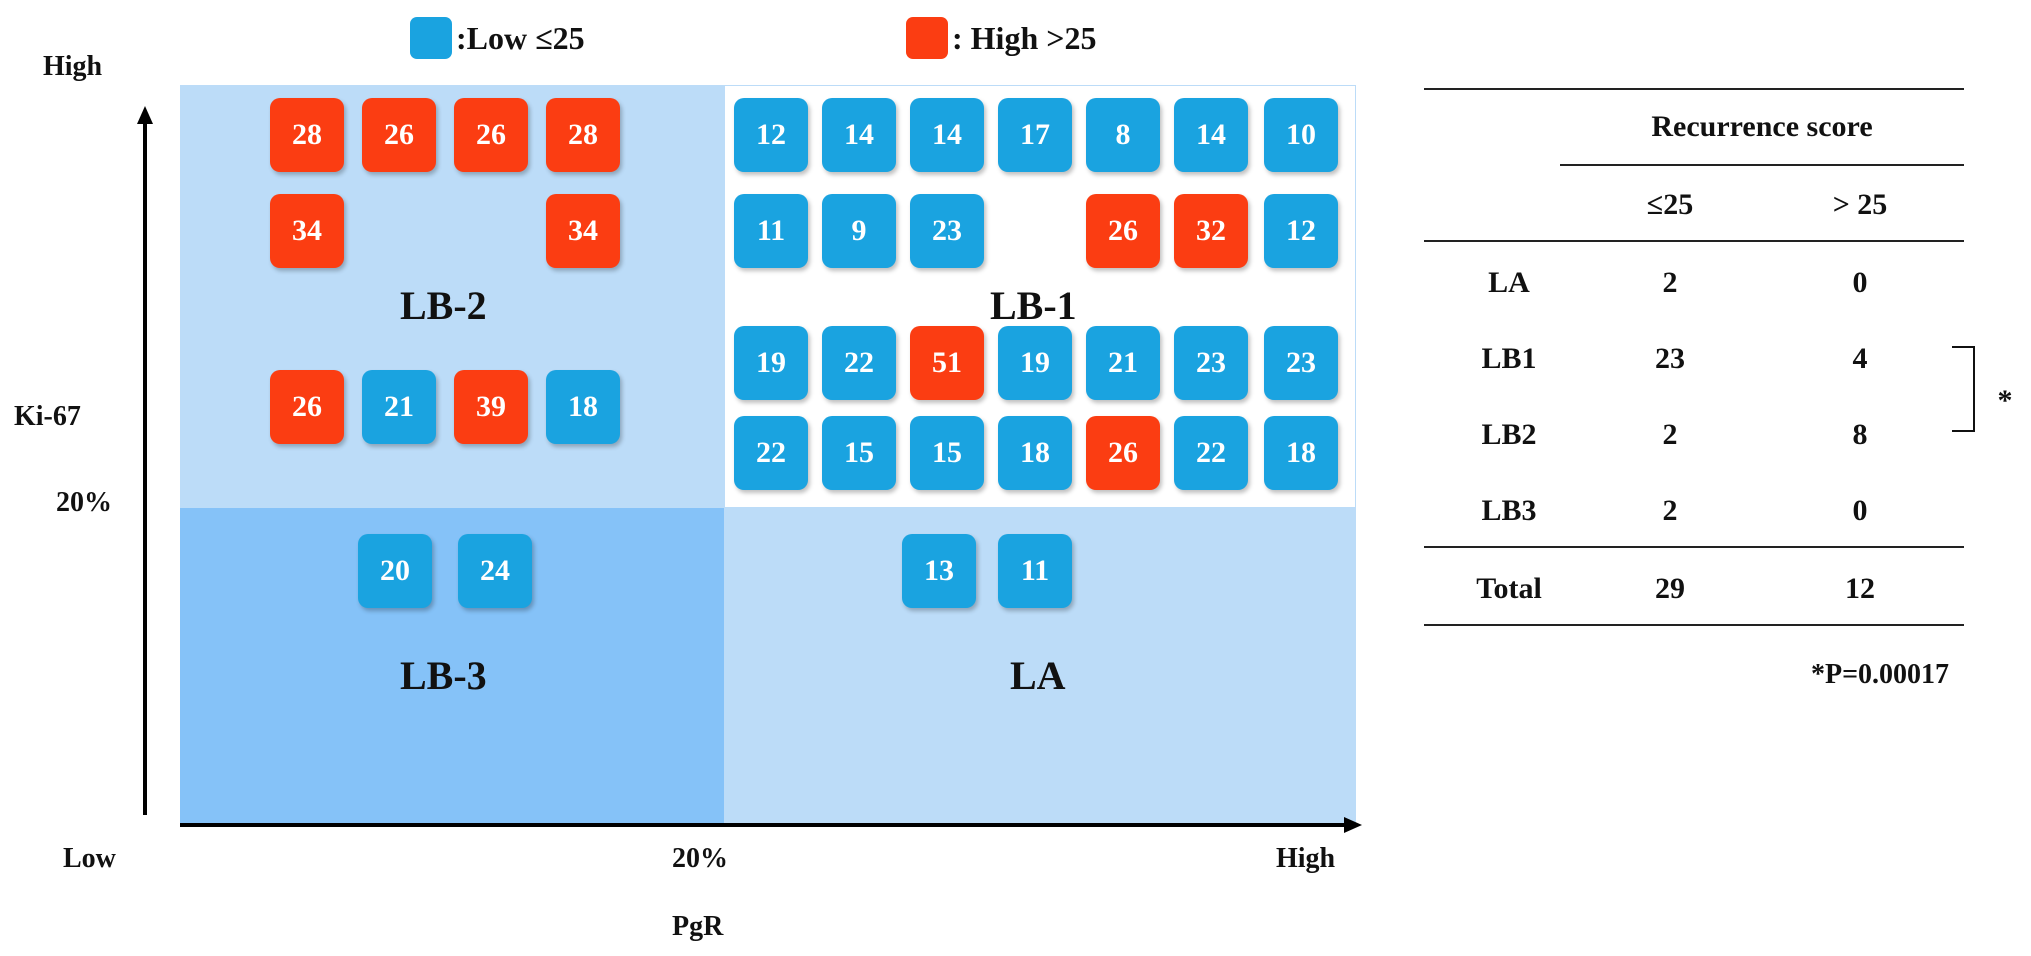 The image size is (2031, 956). I want to click on score-tile-high: 39, so click(491, 407).